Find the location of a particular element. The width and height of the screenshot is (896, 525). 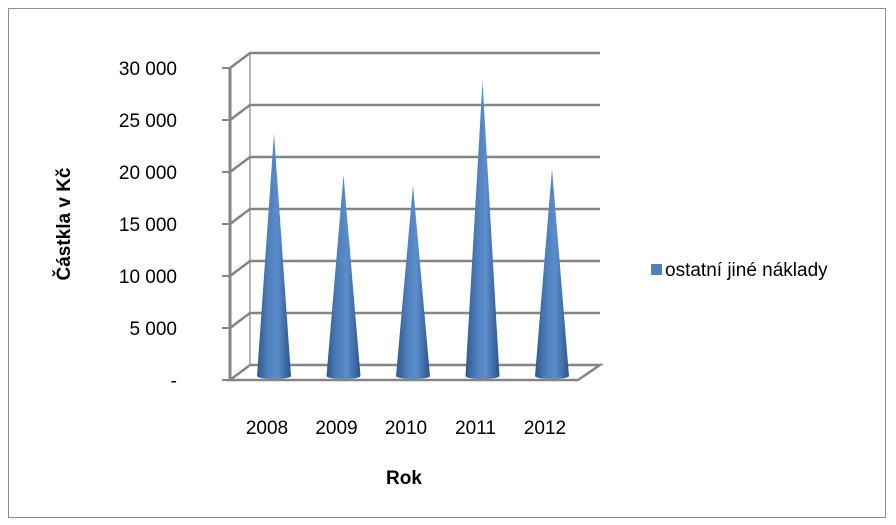

y-tick-label: - is located at coordinates (174, 381).